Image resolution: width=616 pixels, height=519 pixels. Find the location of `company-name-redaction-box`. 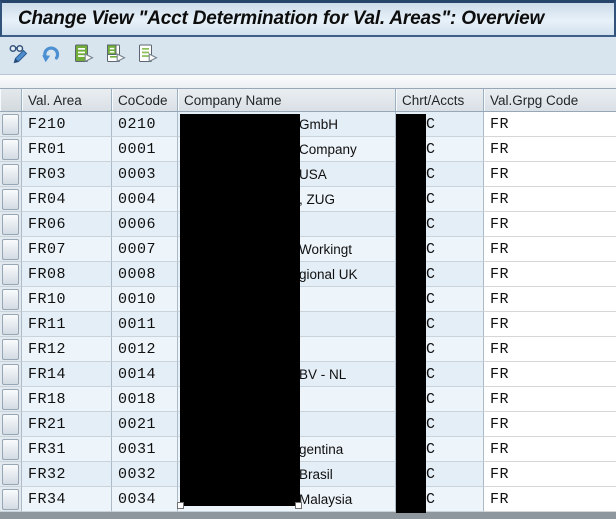

company-name-redaction-box is located at coordinates (240, 310).